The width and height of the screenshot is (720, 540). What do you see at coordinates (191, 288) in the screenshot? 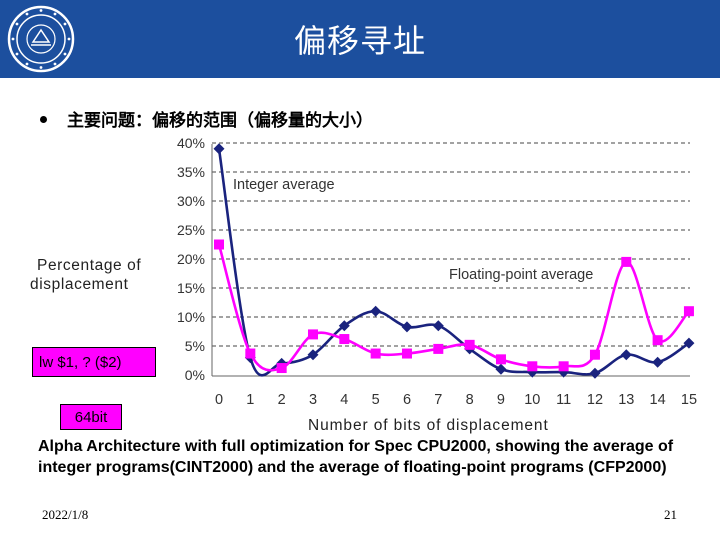
I see `y-tick-label: 15%` at bounding box center [191, 288].